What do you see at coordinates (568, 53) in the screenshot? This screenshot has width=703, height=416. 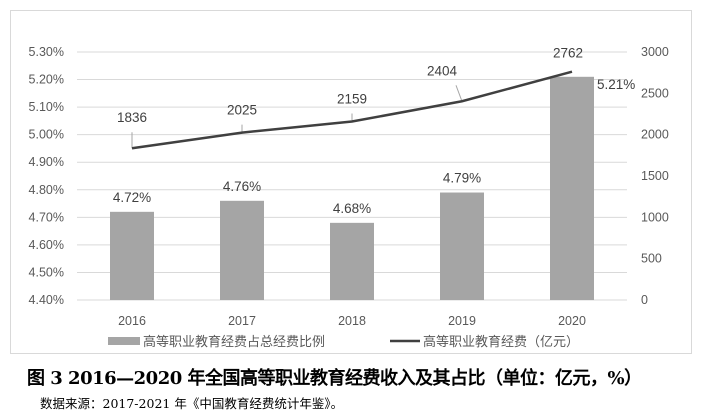 I see `line-data-label: 2762` at bounding box center [568, 53].